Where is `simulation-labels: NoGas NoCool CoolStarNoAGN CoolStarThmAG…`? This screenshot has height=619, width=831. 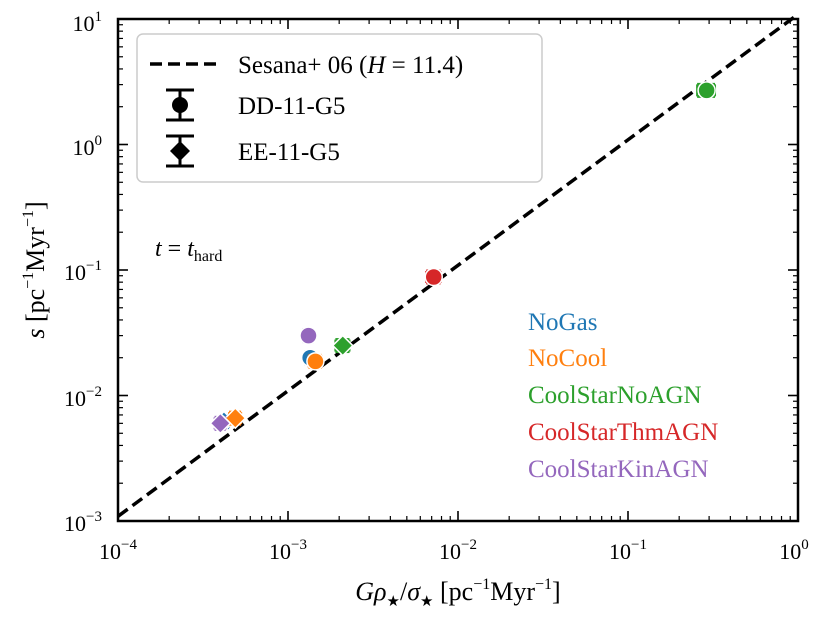 simulation-labels: NoGas NoCool CoolStarNoAGN CoolStarThmAG… is located at coordinates (623, 396).